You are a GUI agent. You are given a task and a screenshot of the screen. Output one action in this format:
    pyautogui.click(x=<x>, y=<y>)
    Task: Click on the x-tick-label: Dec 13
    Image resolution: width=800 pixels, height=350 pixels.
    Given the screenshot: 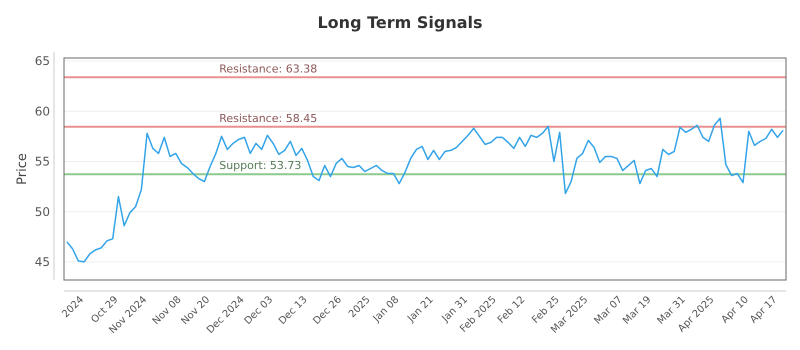 What is the action you would take?
    pyautogui.click(x=293, y=311)
    